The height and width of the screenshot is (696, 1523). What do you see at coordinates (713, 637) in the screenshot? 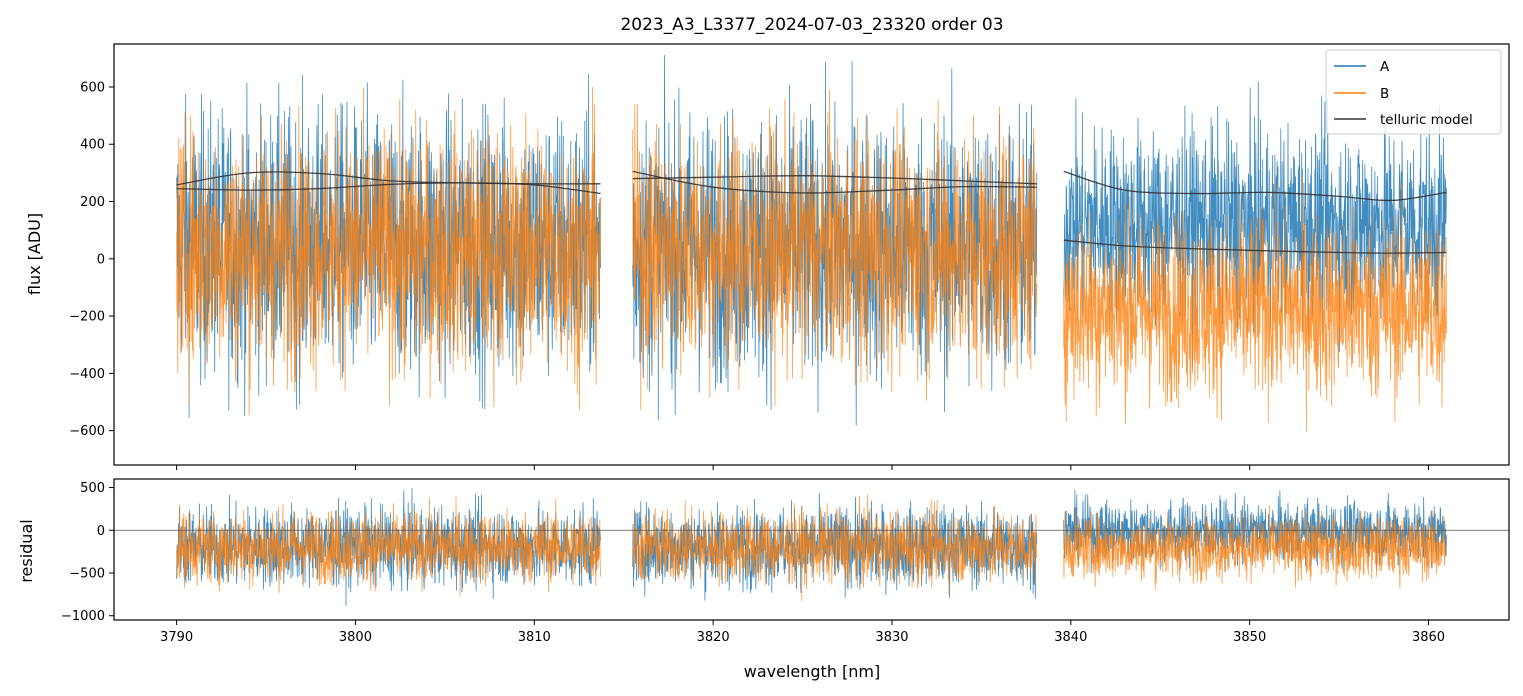
I see `residual-xtick-label: 3820` at bounding box center [713, 637].